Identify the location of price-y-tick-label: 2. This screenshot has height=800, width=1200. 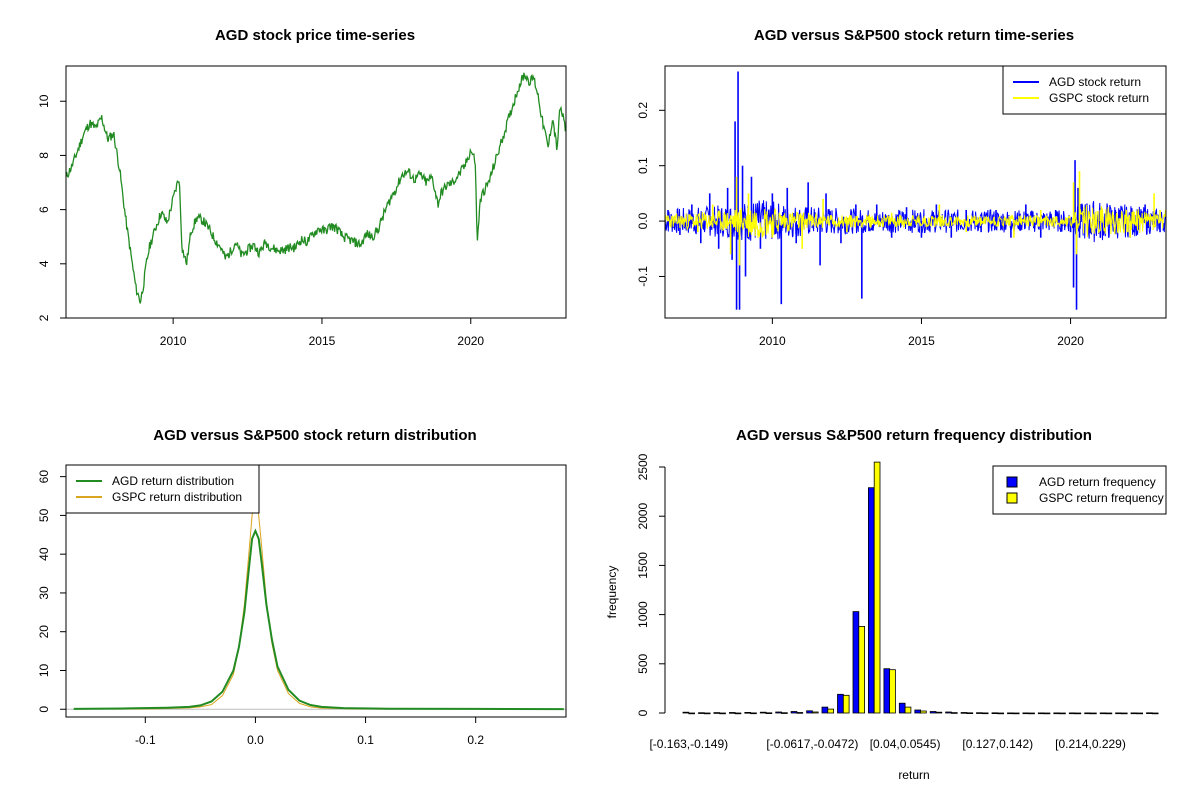
(44, 317).